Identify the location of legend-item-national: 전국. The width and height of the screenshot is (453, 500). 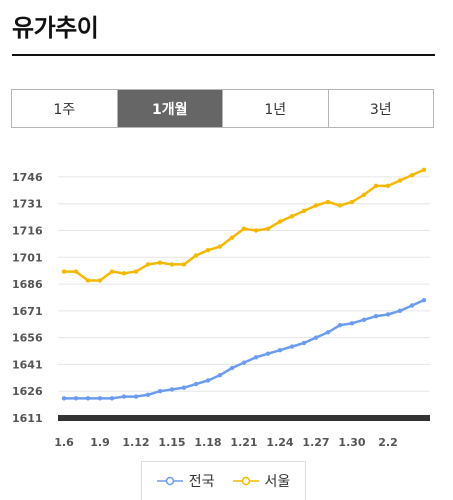
(185, 481).